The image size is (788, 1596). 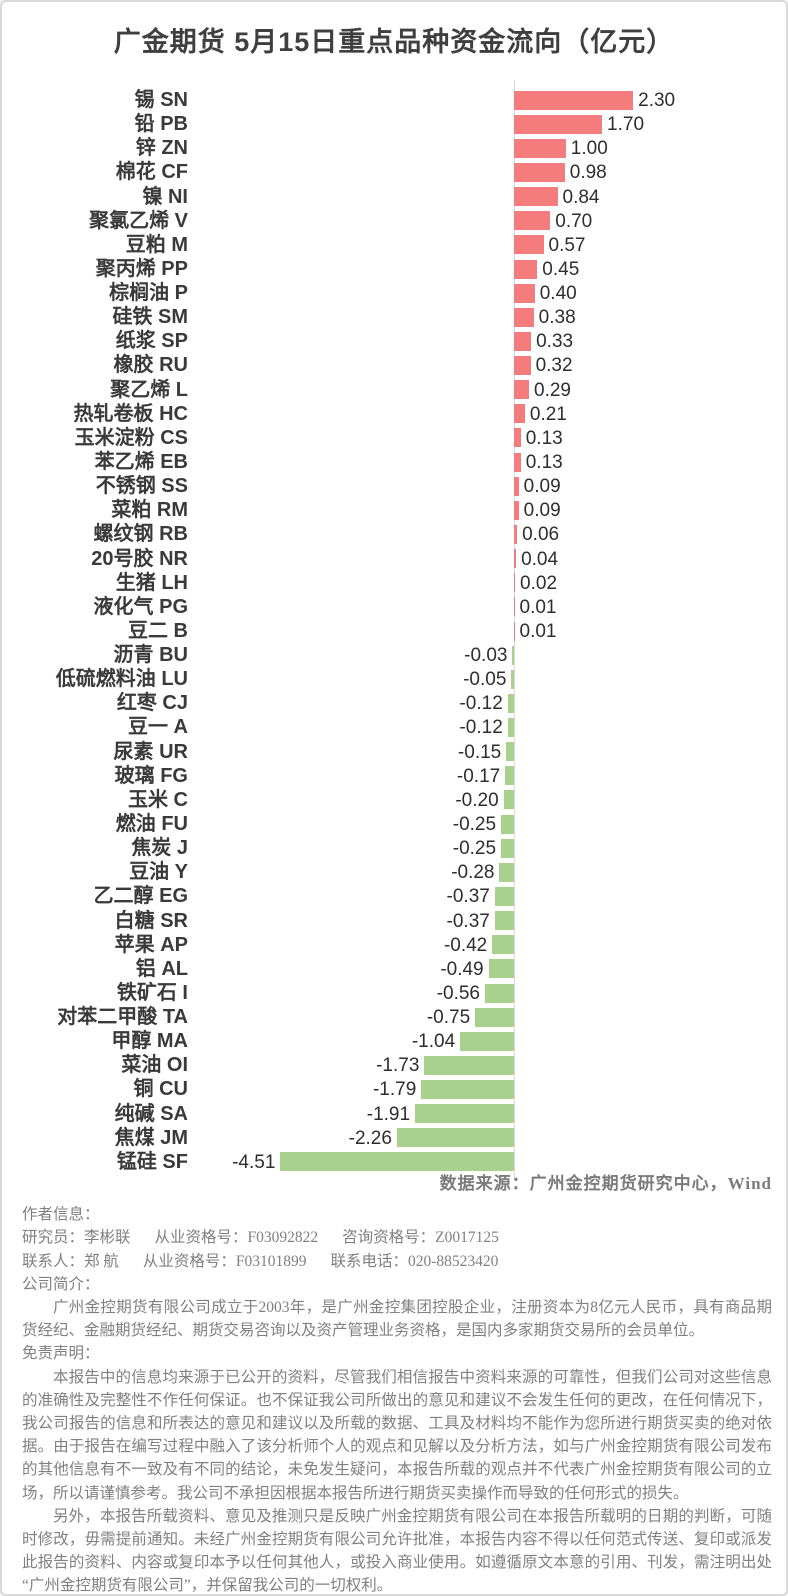 I want to click on category-label: 铁矿石 I, so click(x=152, y=992).